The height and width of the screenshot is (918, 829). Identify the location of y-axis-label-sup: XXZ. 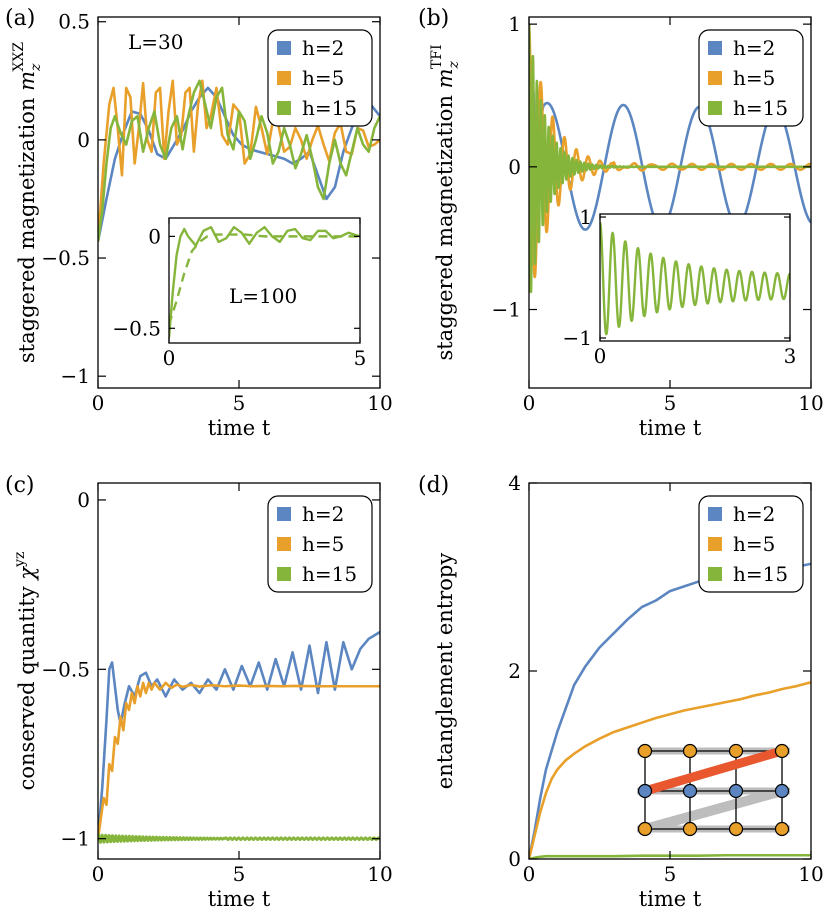
(19, 57).